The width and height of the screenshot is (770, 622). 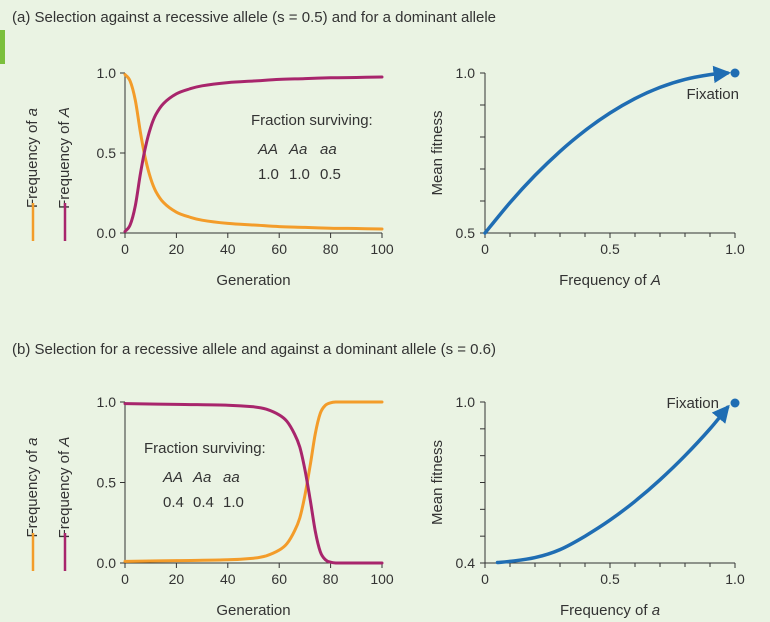 I want to click on x-axis-label: Frequency of a, so click(x=610, y=610).